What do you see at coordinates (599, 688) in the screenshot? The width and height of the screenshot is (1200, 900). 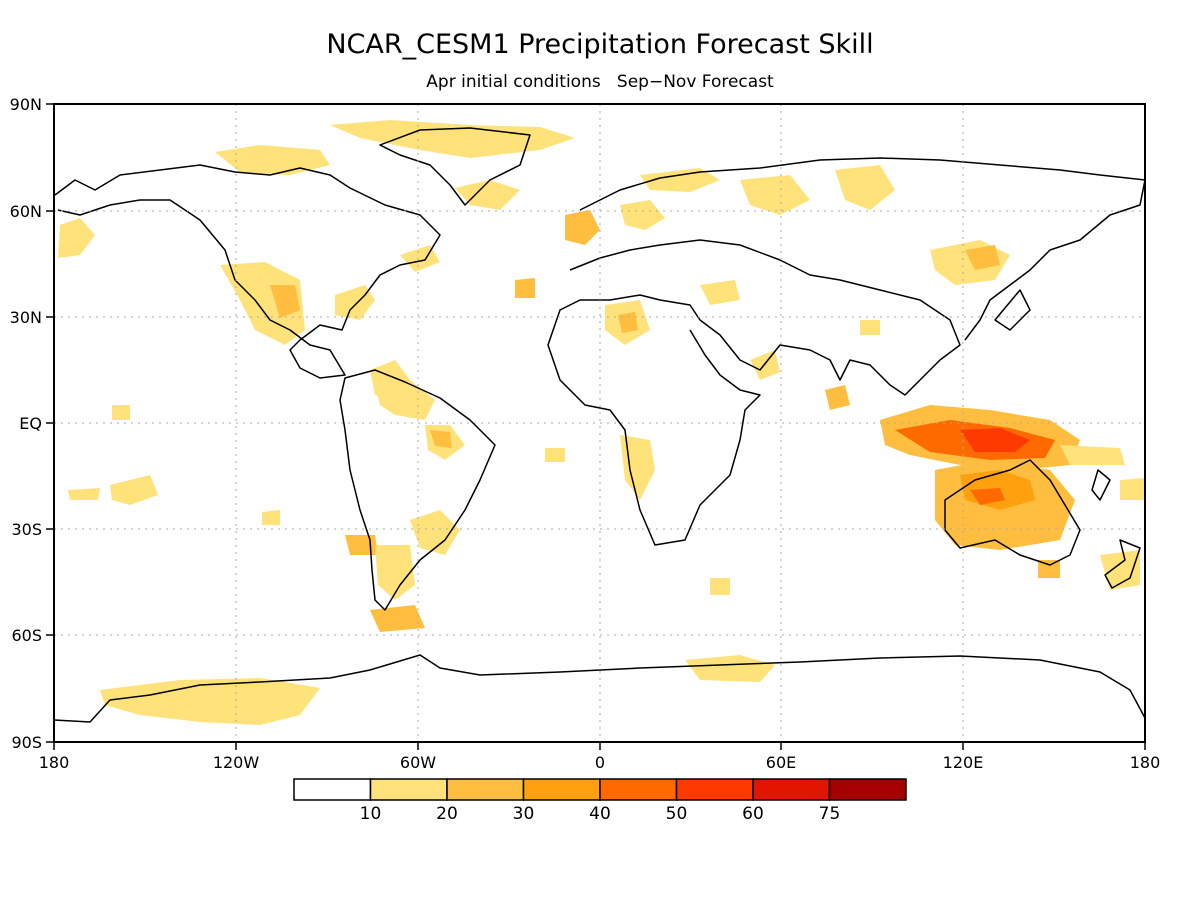 I see `antarctica-coastline` at bounding box center [599, 688].